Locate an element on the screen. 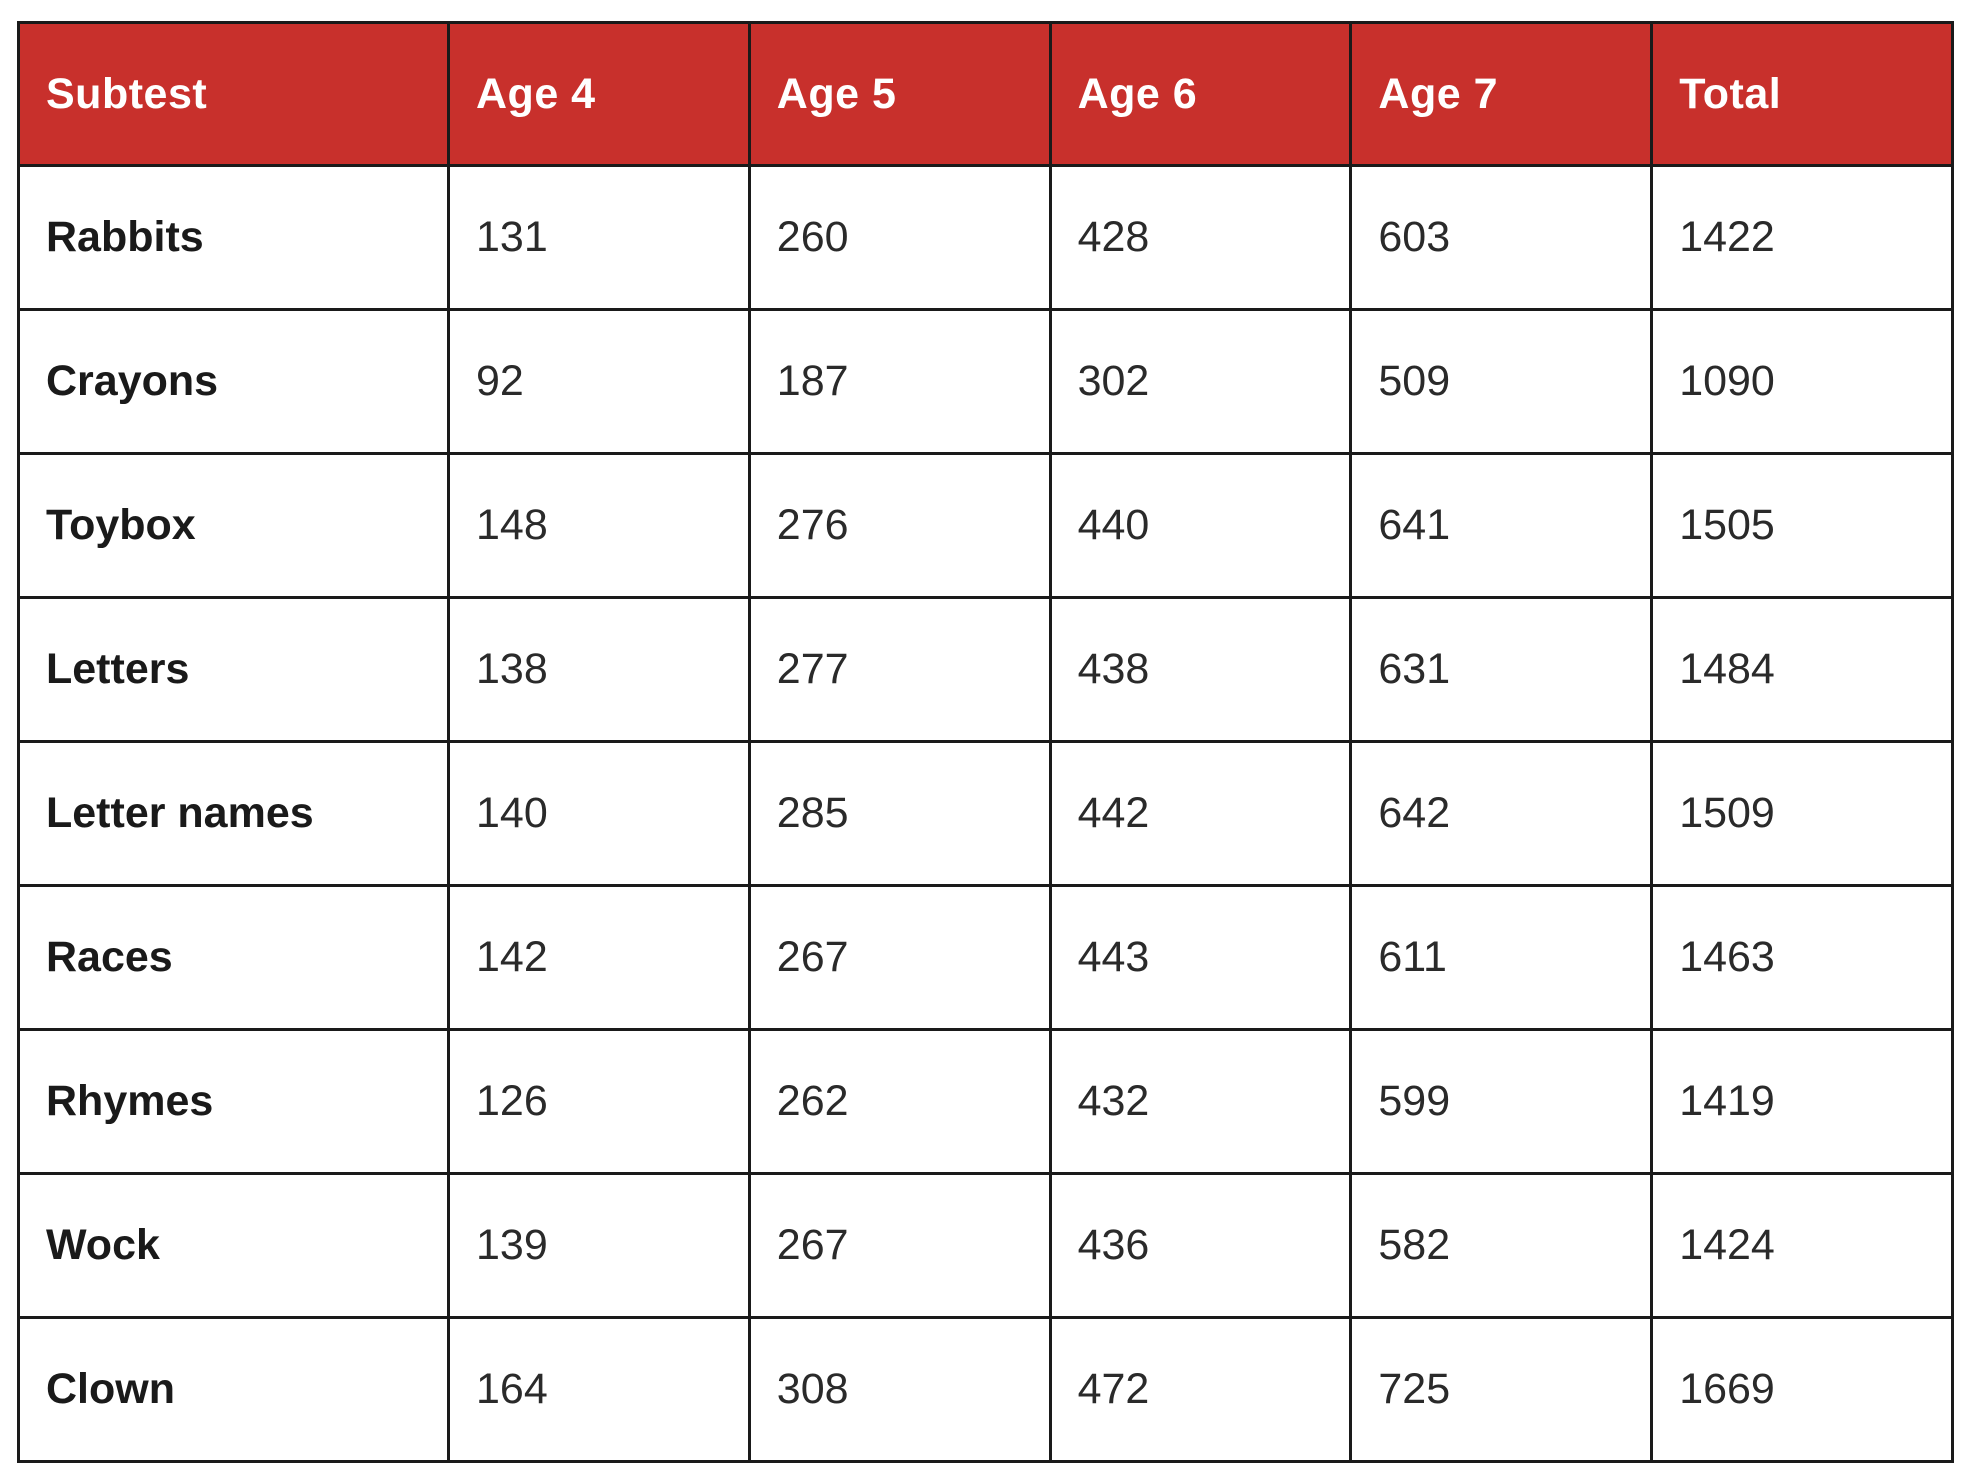  row-label: Rabbits is located at coordinates (233, 237).